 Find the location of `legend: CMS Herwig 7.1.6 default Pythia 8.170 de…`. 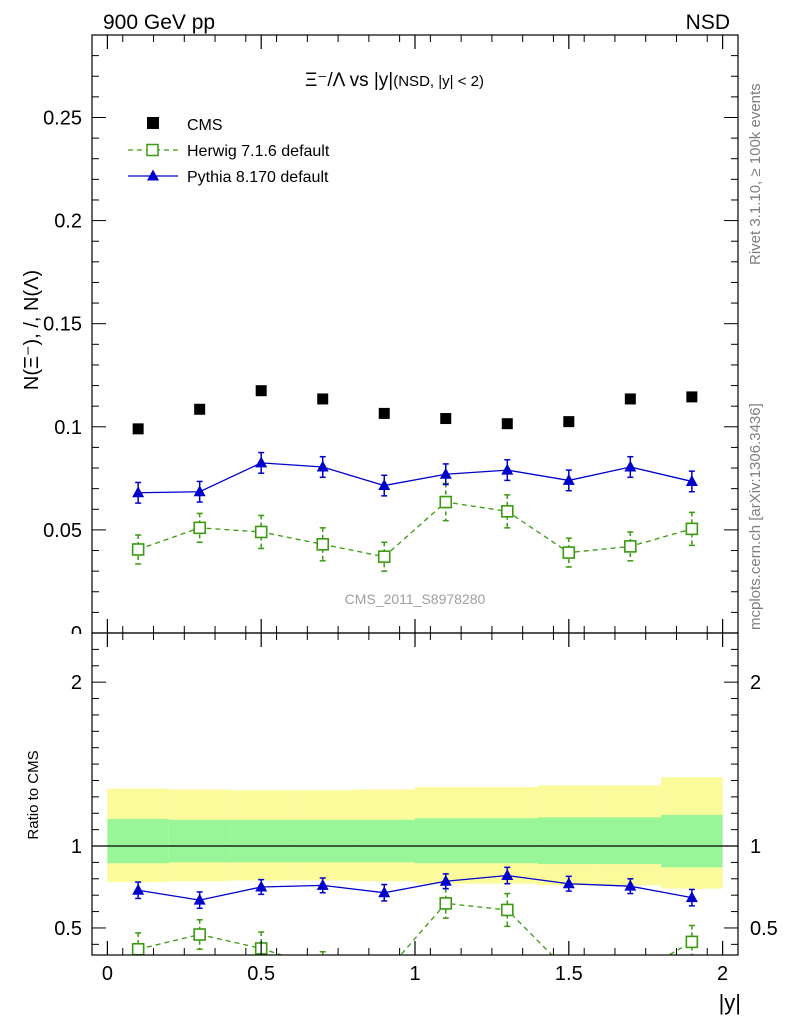

legend: CMS Herwig 7.1.6 default Pythia 8.170 de… is located at coordinates (229, 151).